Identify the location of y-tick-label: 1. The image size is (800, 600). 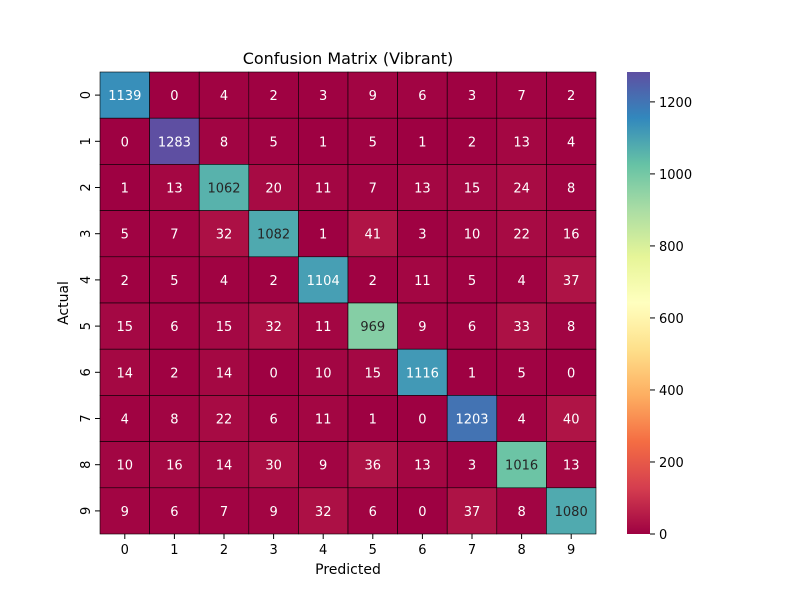
(86, 141).